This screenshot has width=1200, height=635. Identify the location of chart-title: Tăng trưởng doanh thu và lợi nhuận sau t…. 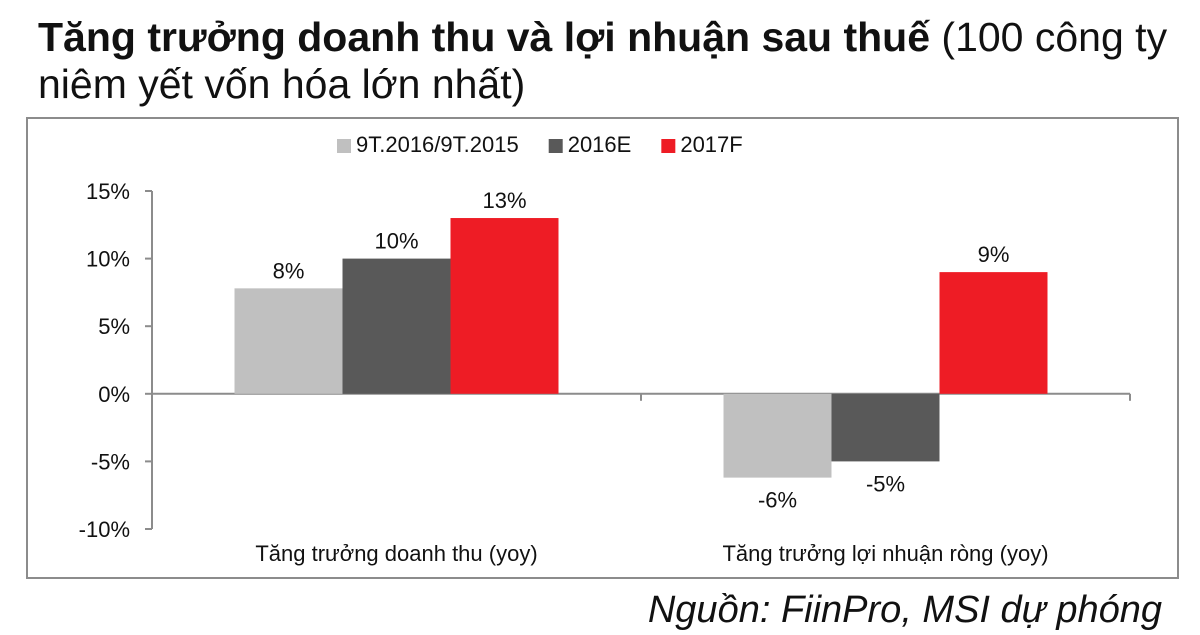
(608, 61).